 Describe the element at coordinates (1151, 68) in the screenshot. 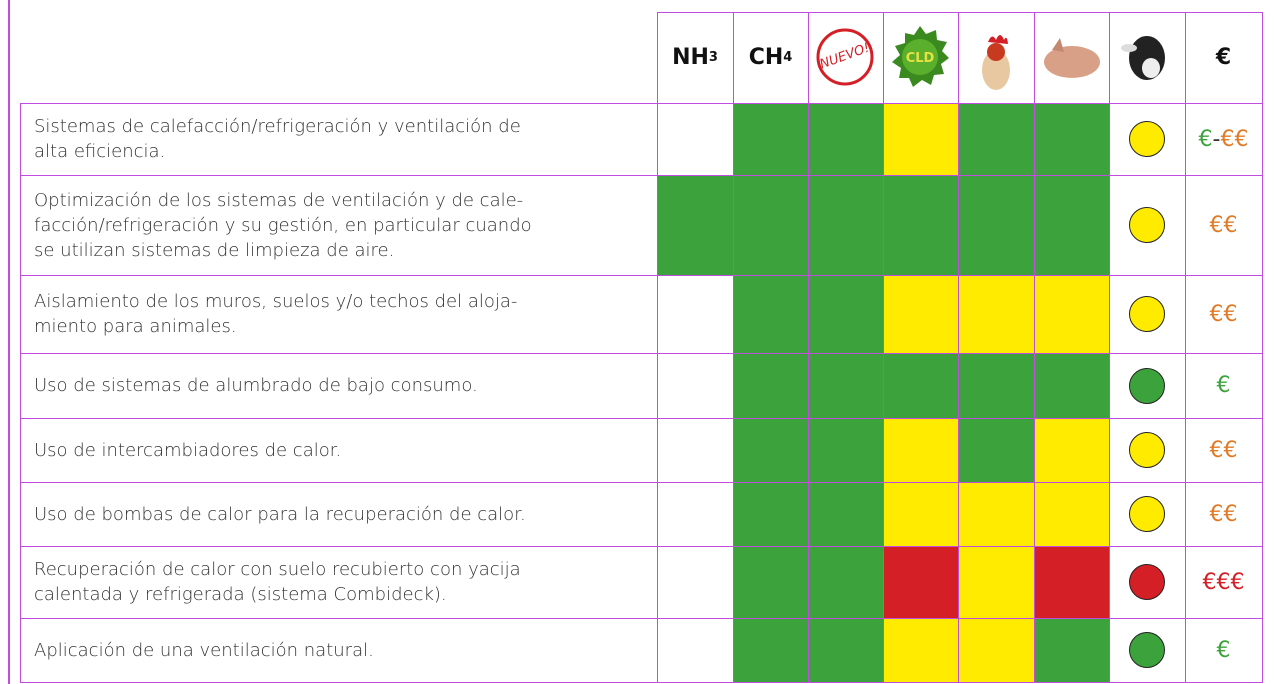

I see `cow-muzzle` at that location.